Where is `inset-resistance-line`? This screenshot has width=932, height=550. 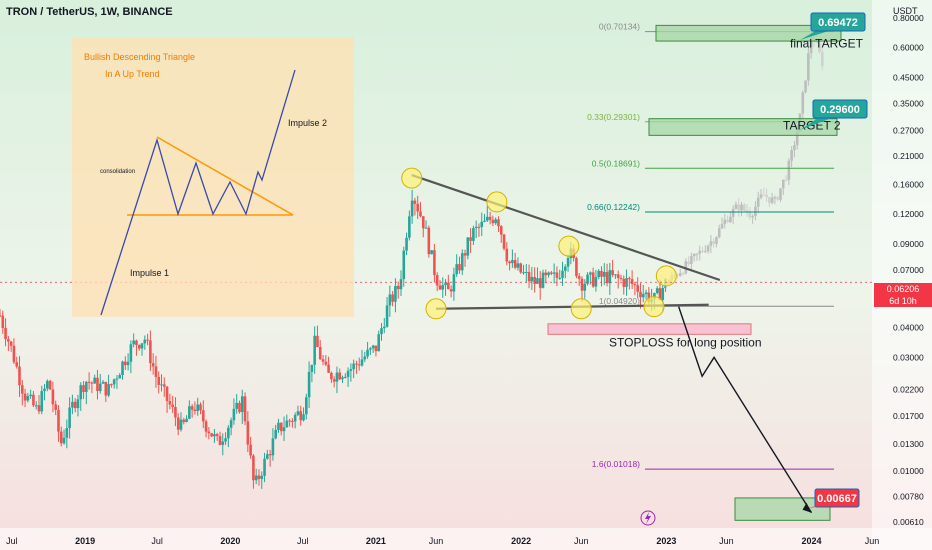 inset-resistance-line is located at coordinates (225, 176).